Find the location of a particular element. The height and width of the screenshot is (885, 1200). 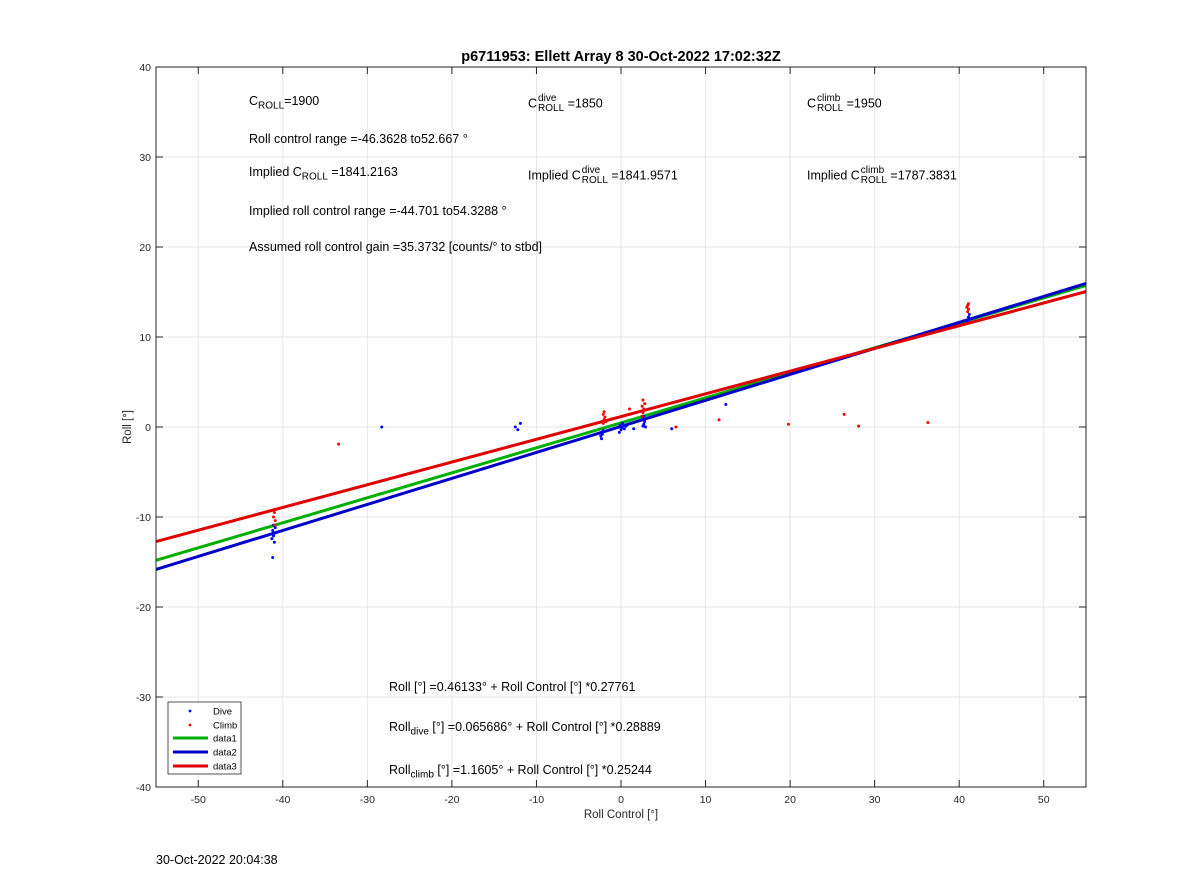

legend-dive-marker is located at coordinates (190, 711).